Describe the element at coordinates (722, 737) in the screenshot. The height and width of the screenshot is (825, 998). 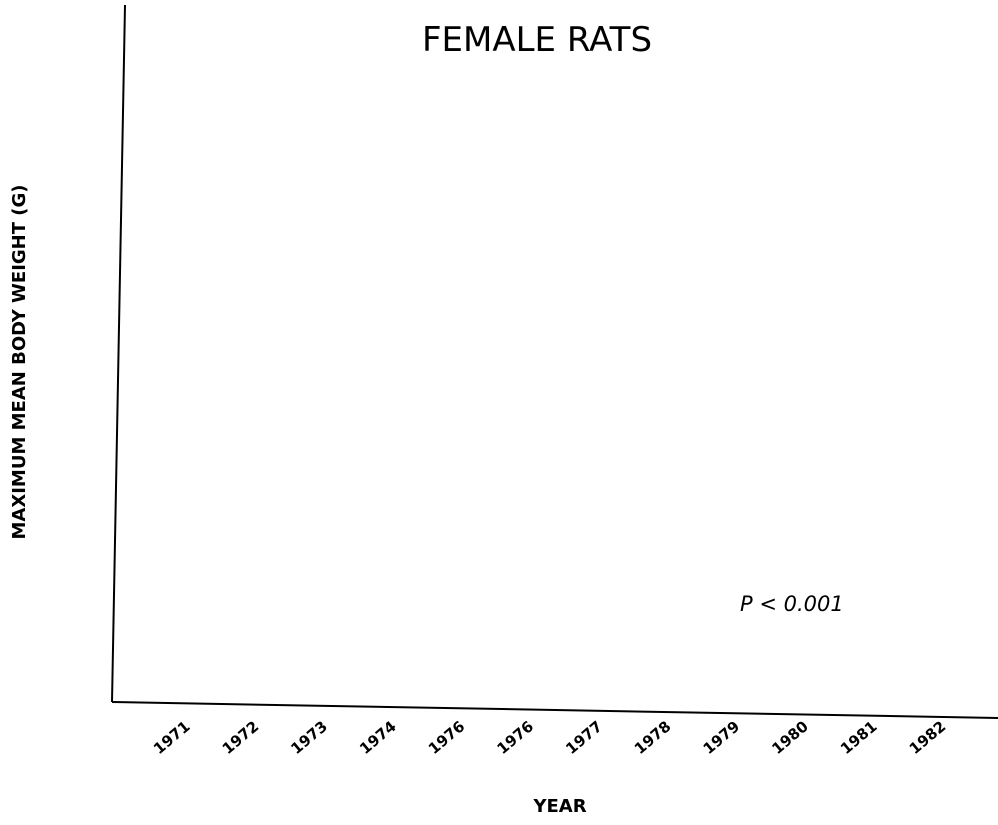
I see `x-tick-label-8: 1979` at that location.